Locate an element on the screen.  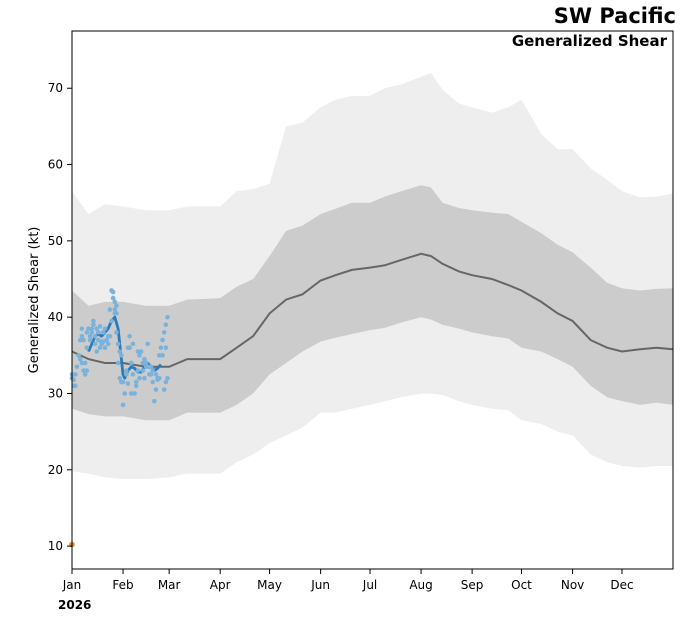
x-axis: Jan Feb Mar Apr May Jun Jul Aug Sep Oct Nov Dec is located at coordinates (348, 580).